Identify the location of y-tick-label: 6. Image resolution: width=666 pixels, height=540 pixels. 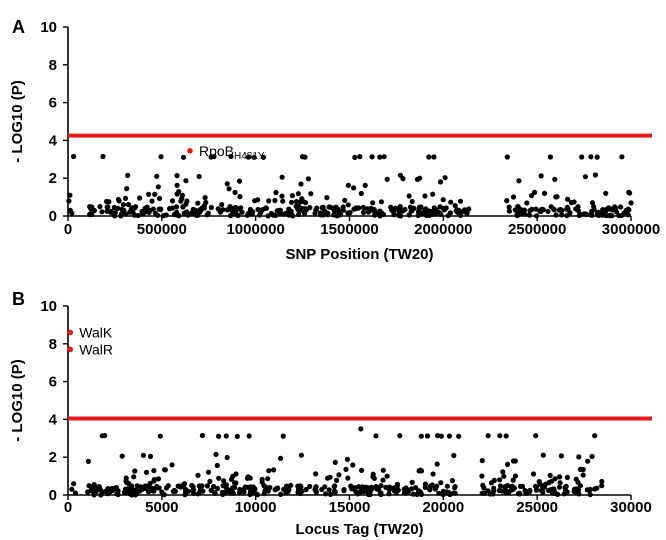
(53, 382).